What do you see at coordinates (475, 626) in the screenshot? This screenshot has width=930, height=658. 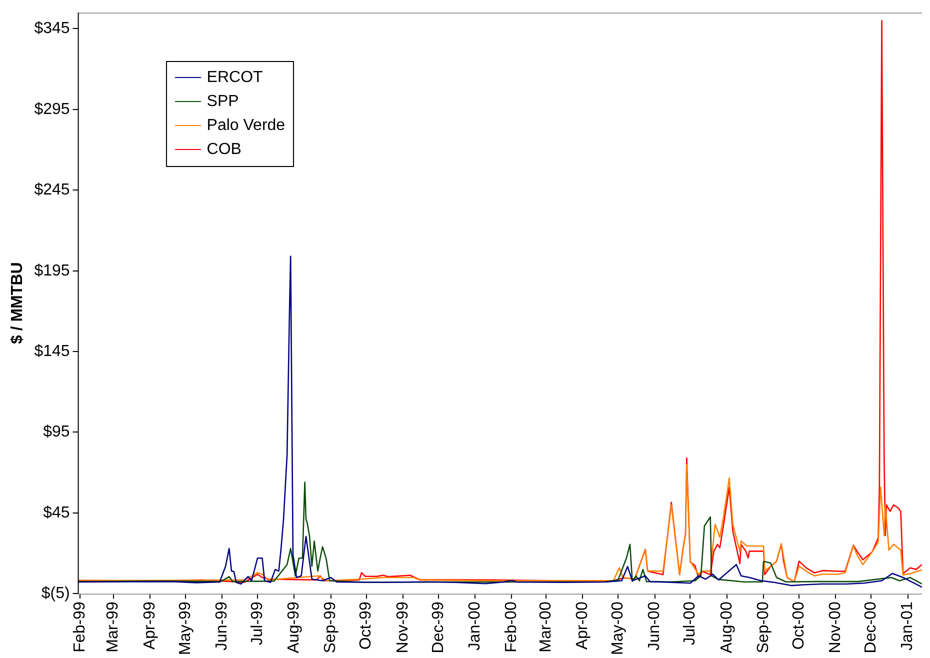 I see `x-tick-label: Jan-00` at bounding box center [475, 626].